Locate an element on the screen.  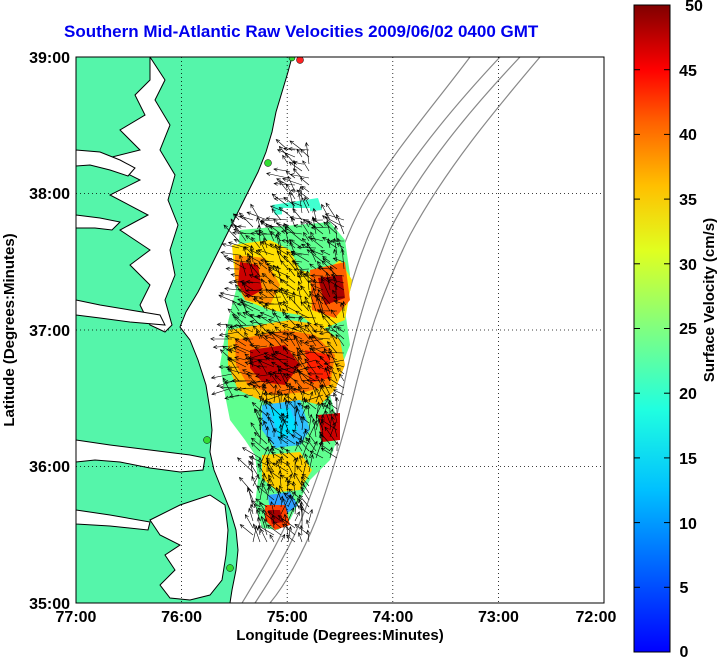
colorbar-tick-label: 40 is located at coordinates (688, 135).